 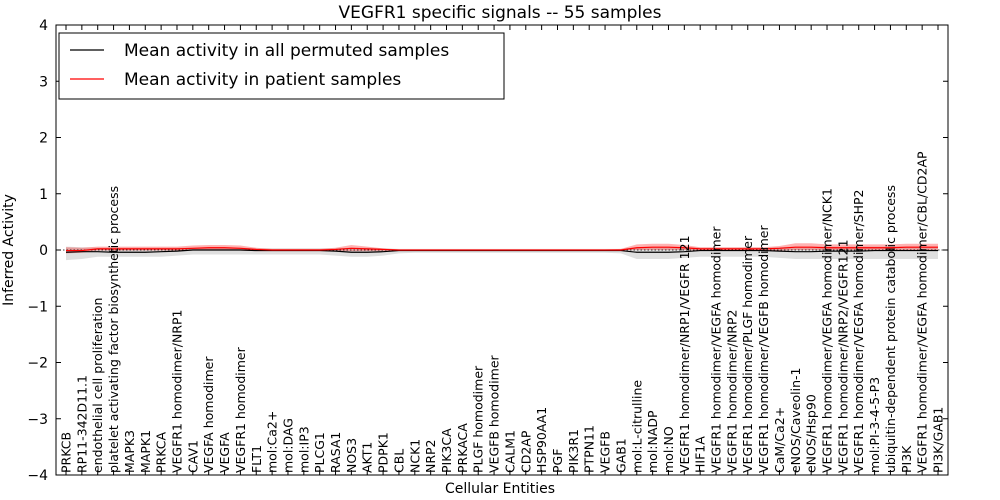 I want to click on x-tick-label: PDPK1, so click(x=383, y=452).